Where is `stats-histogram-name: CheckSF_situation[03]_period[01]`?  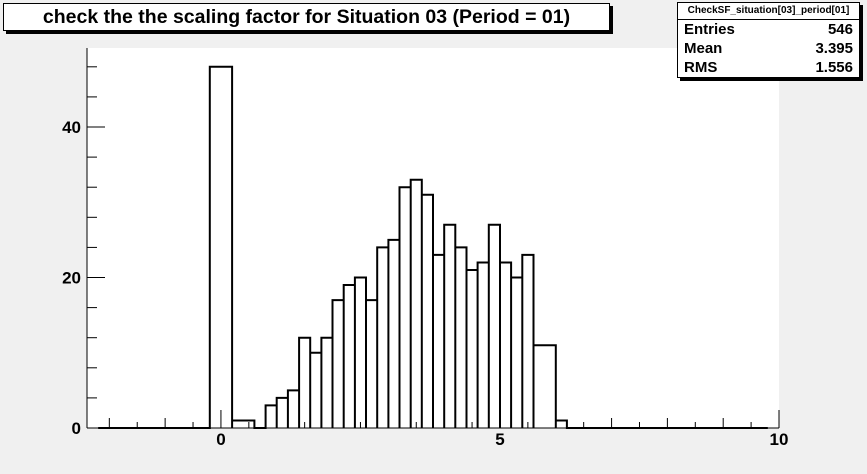
stats-histogram-name: CheckSF_situation[03]_period[01] is located at coordinates (768, 11).